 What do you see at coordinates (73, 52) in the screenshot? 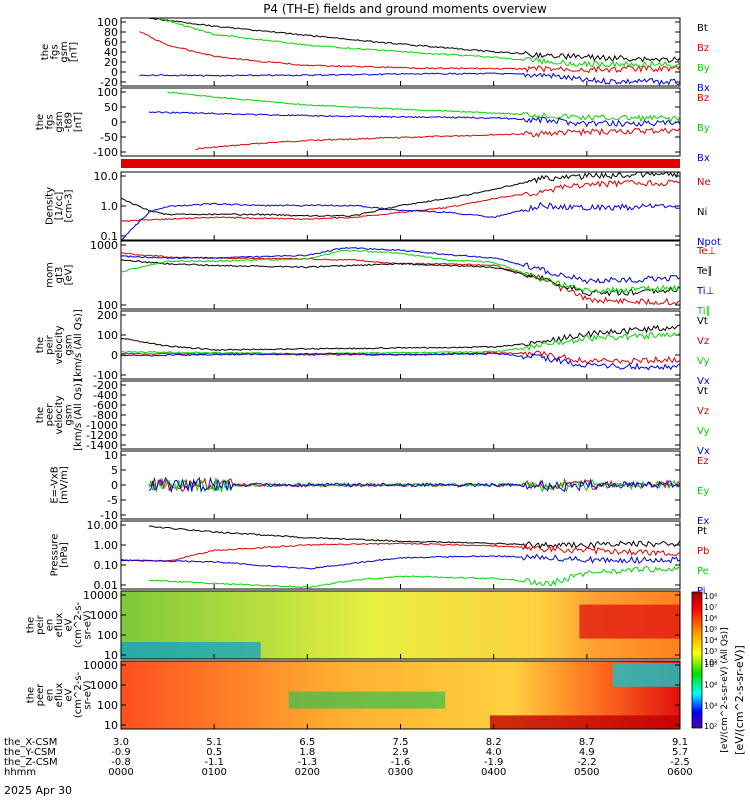
I see `y-axis-label: [nT]` at bounding box center [73, 52].